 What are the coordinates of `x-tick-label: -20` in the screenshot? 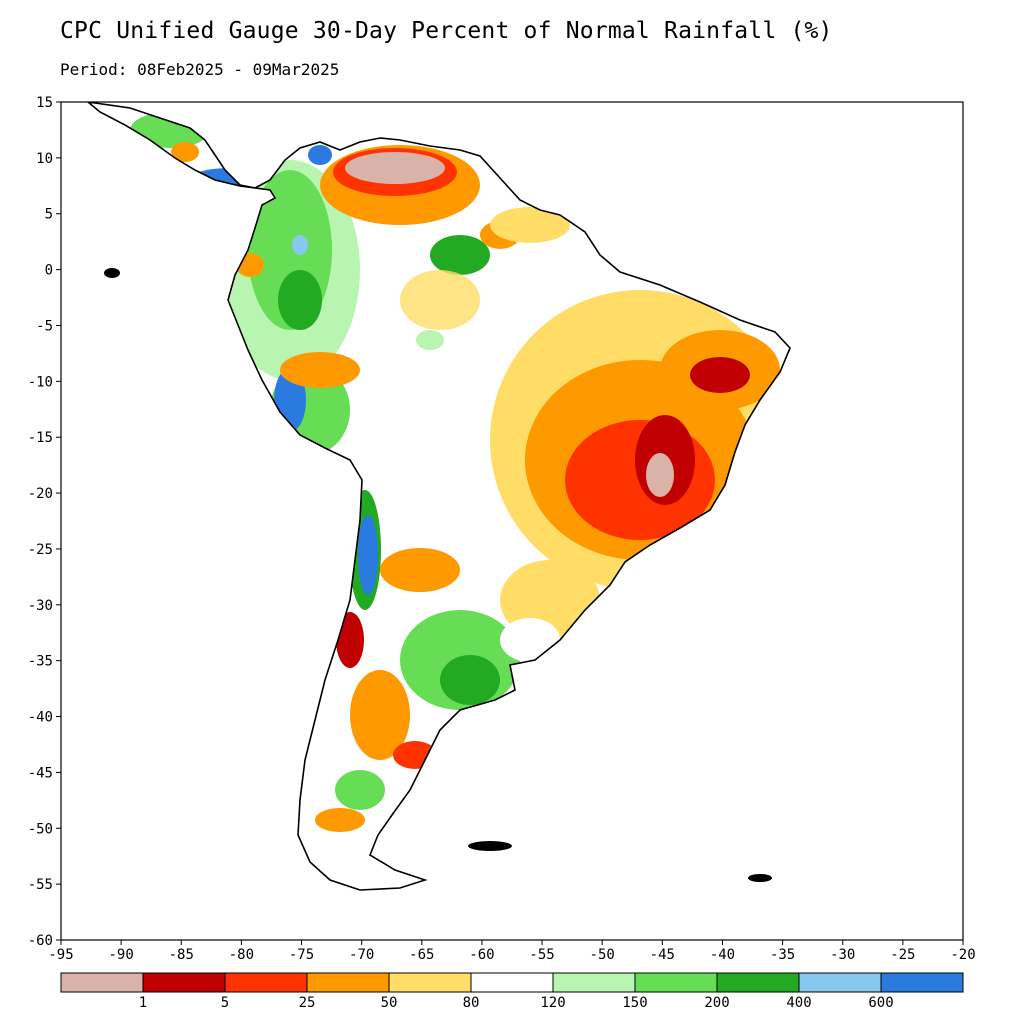 It's located at (962, 955).